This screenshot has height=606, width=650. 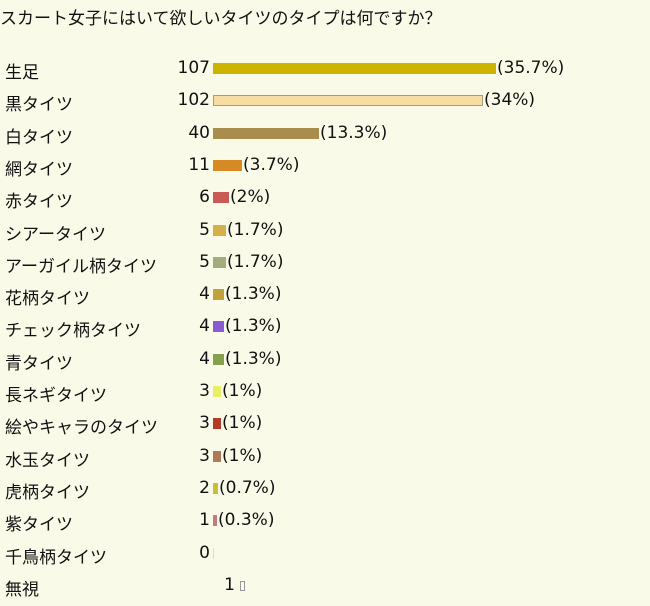 I want to click on percent-label: (13.3%), so click(x=354, y=132).